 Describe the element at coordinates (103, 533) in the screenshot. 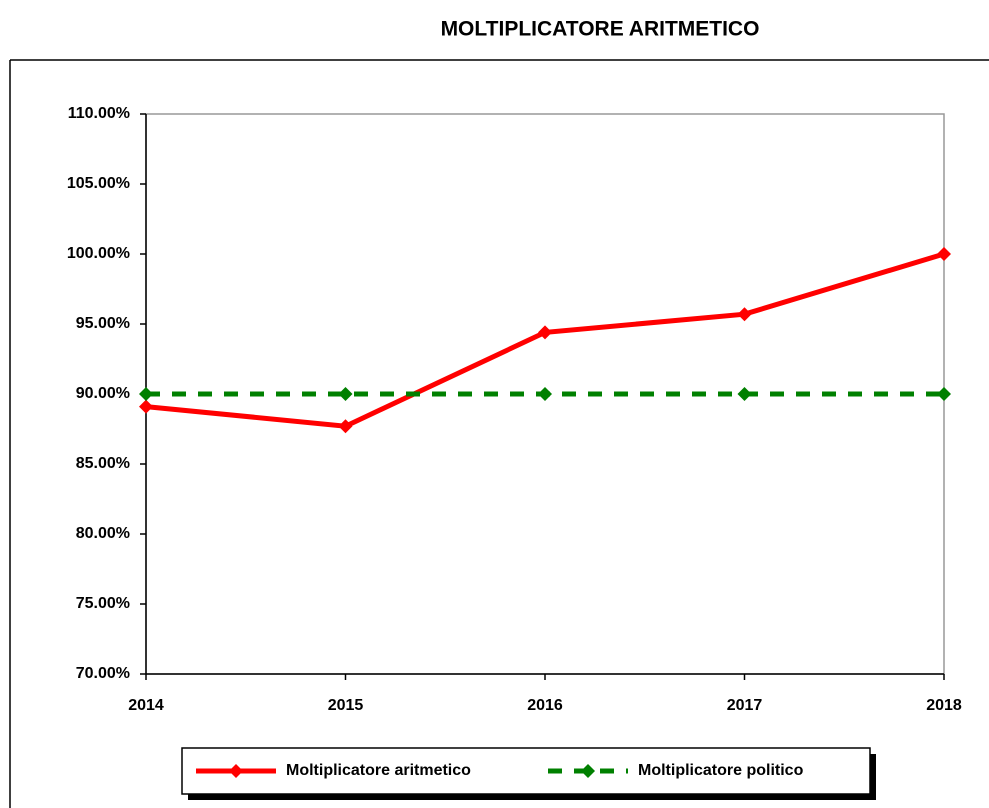

I see `y-tick-label: 80.00%` at that location.